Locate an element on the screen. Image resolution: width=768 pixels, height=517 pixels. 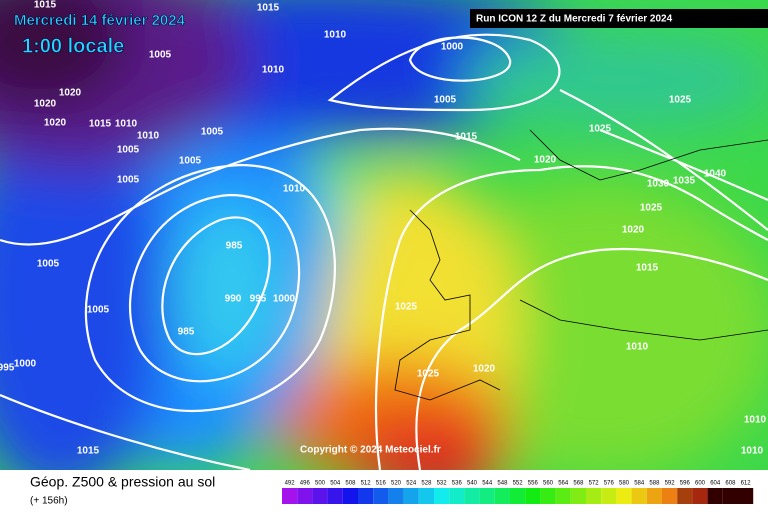
isobar-label: 1030 is located at coordinates (658, 184).